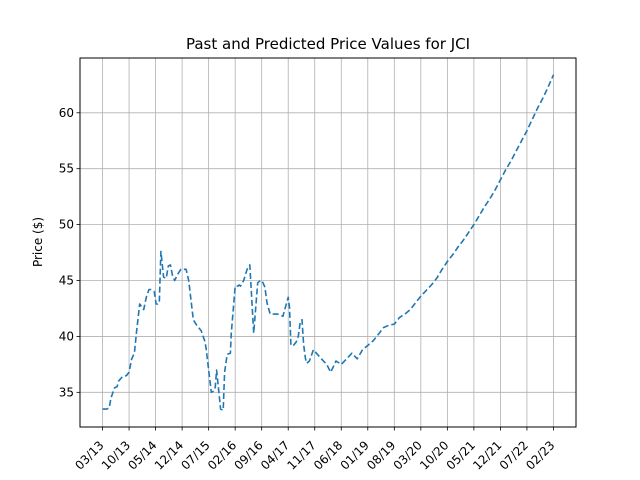  I want to click on y-tick-label: 40, so click(66, 336).